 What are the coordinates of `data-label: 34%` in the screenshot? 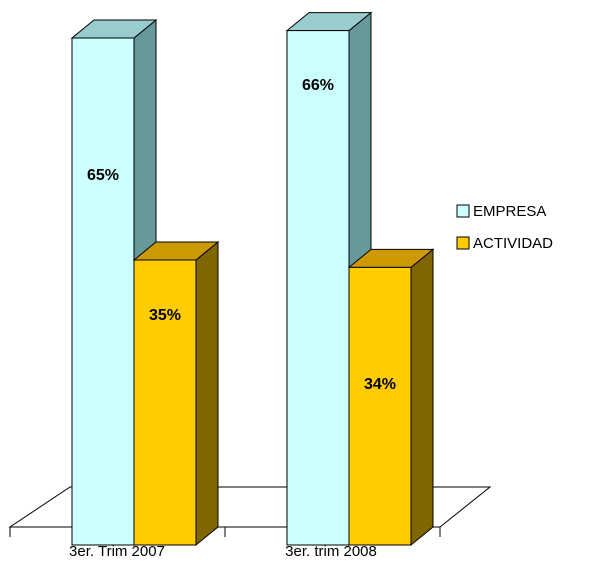 It's located at (380, 384).